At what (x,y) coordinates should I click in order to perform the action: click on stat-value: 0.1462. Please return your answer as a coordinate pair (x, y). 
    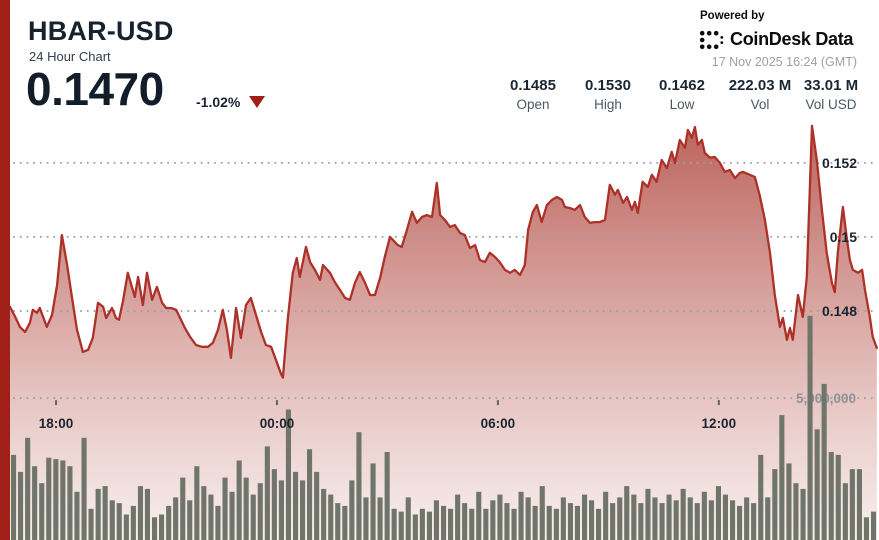
    Looking at the image, I should click on (682, 85).